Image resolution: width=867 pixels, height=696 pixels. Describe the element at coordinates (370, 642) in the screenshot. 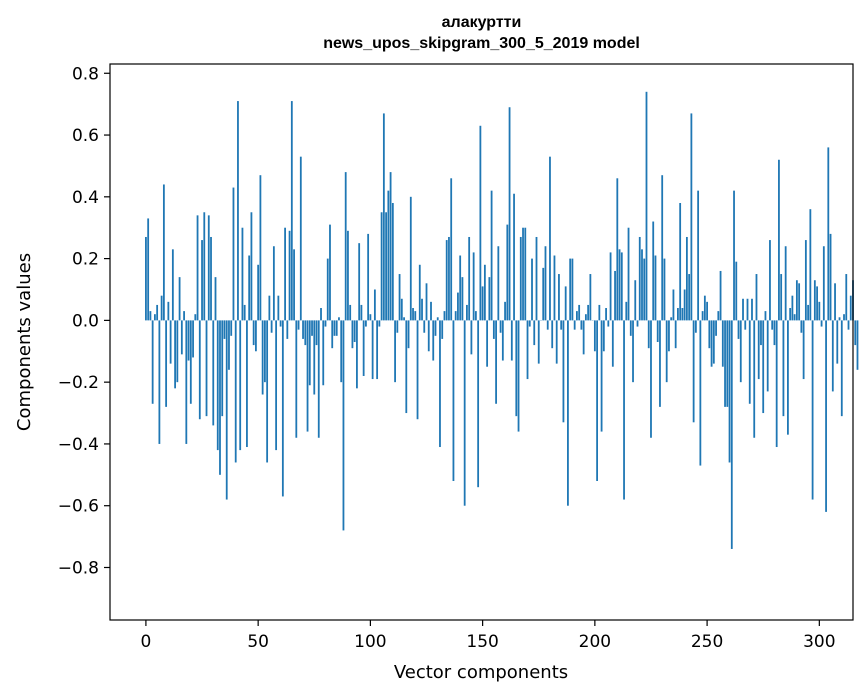

I see `x-tick-label: 100` at that location.